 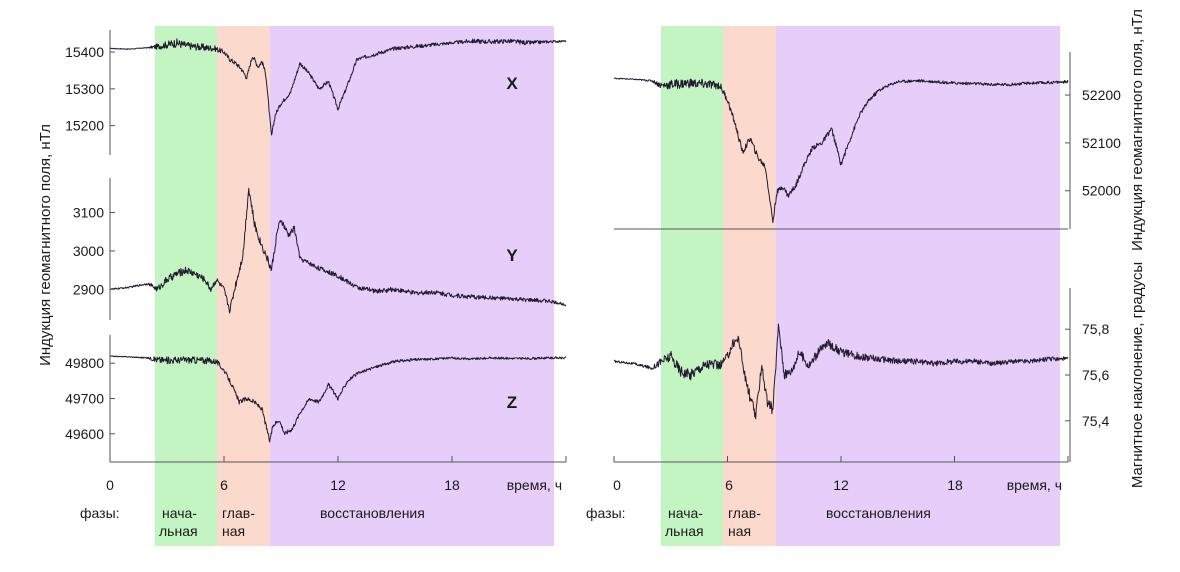 I want to click on z-component-y-tick-label-2: 49800, so click(x=84, y=363).